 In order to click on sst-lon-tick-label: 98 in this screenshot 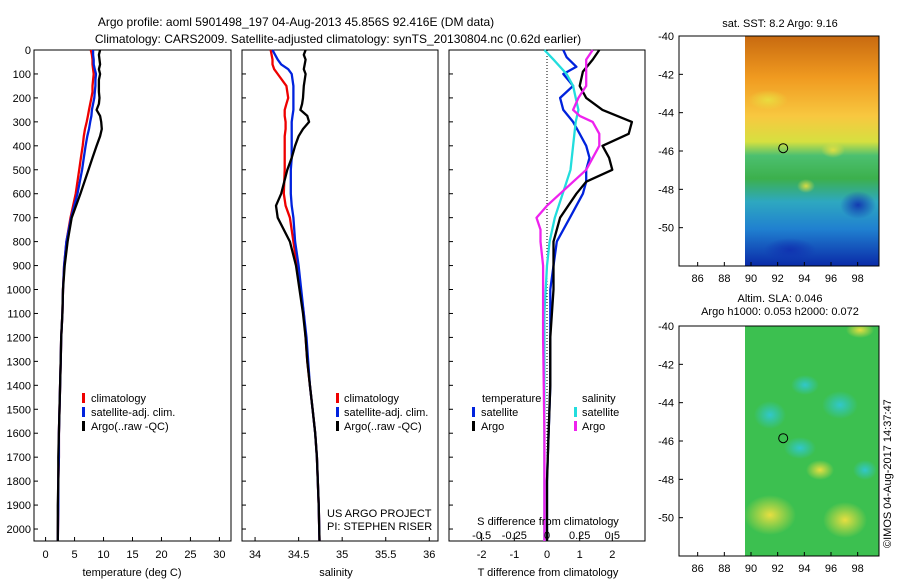, I will do `click(858, 279)`.